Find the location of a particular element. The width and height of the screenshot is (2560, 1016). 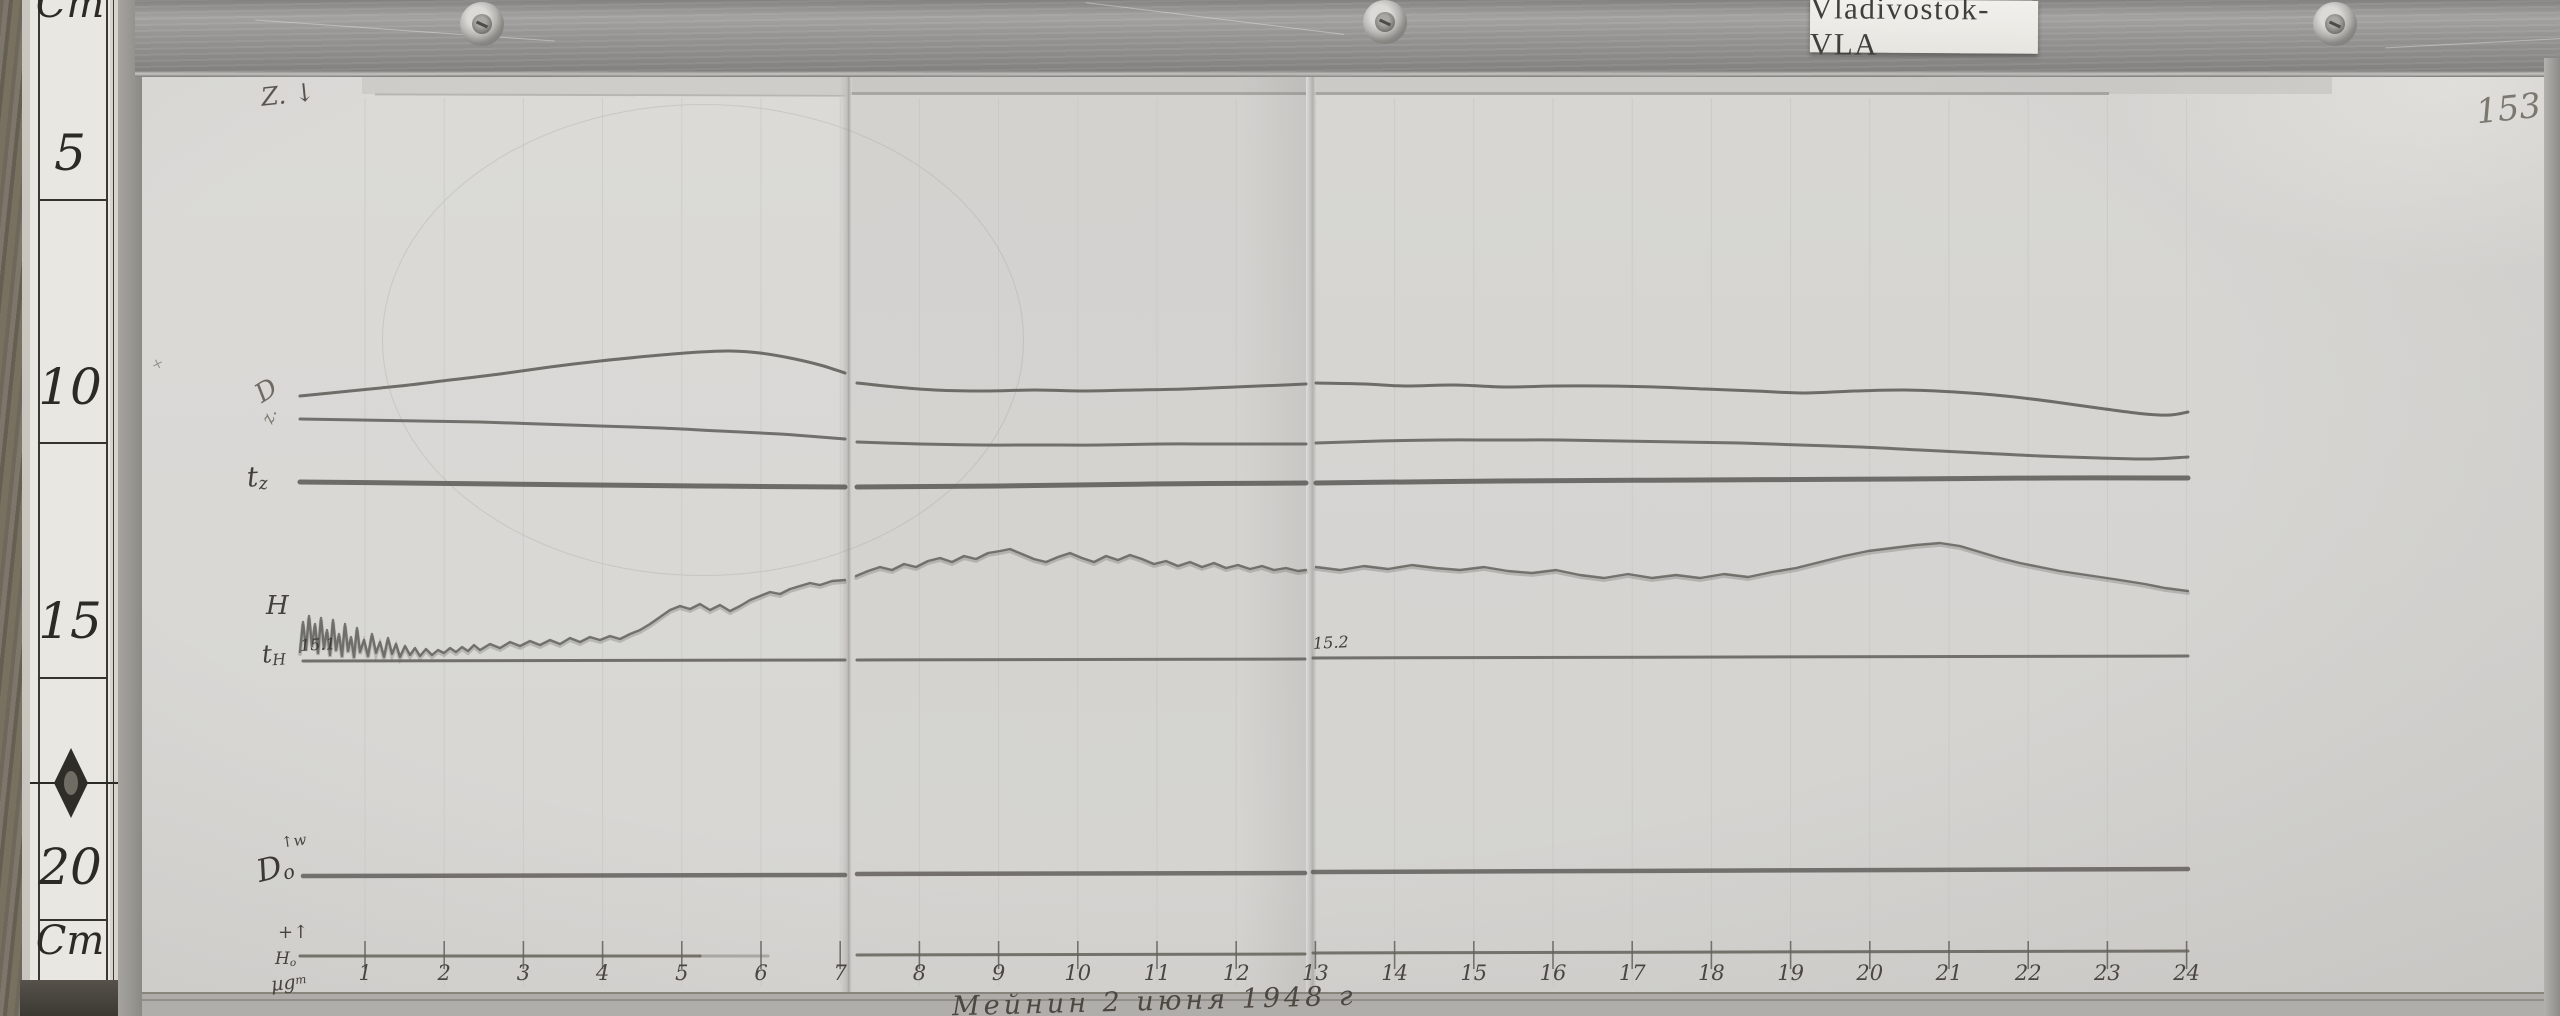

hour-label-23: 23 is located at coordinates (2107, 973).